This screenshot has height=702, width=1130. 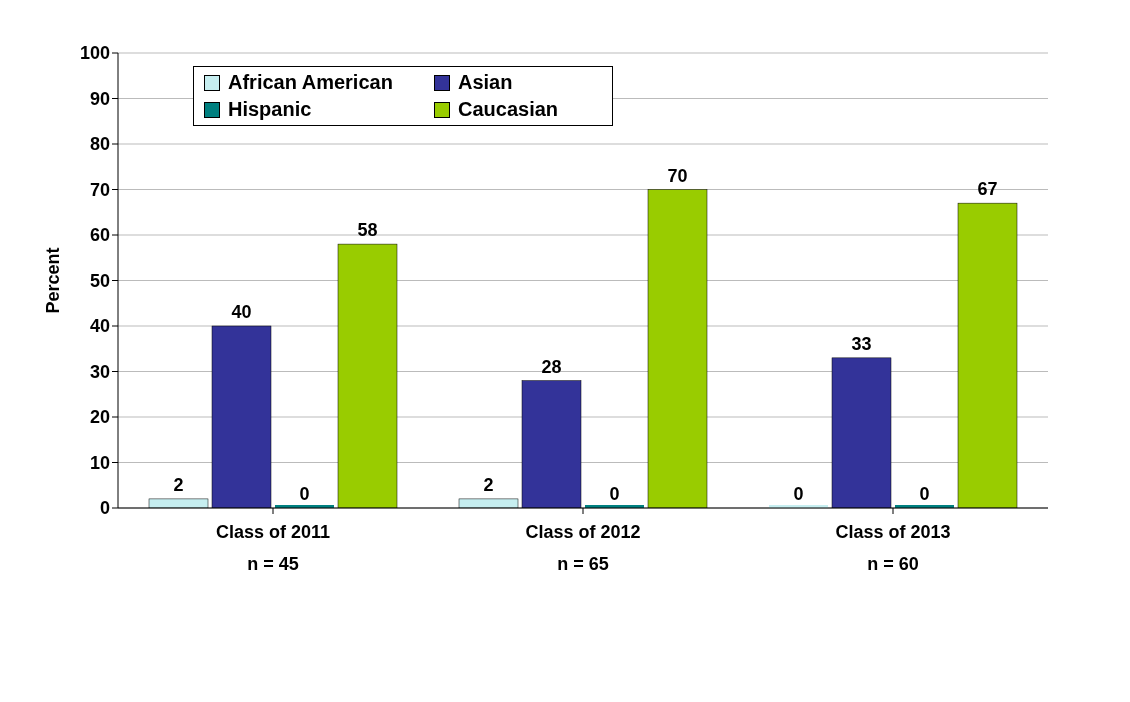 What do you see at coordinates (99, 189) in the screenshot?
I see `y-tick-label: 70` at bounding box center [99, 189].